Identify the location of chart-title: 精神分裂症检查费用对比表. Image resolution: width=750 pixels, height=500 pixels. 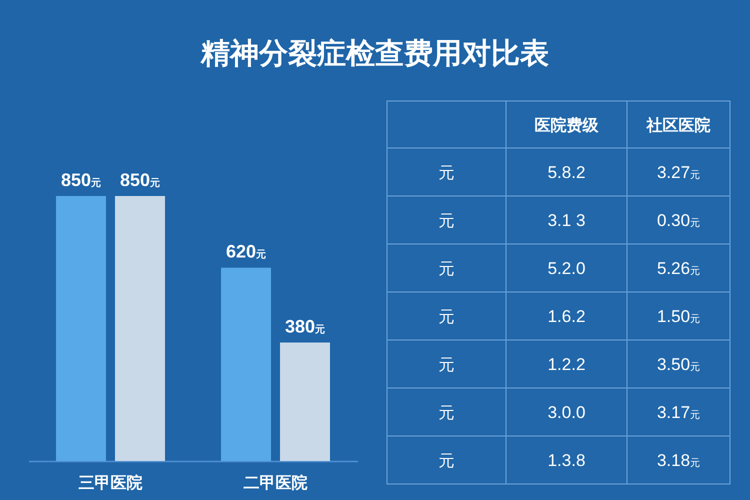
(374, 54).